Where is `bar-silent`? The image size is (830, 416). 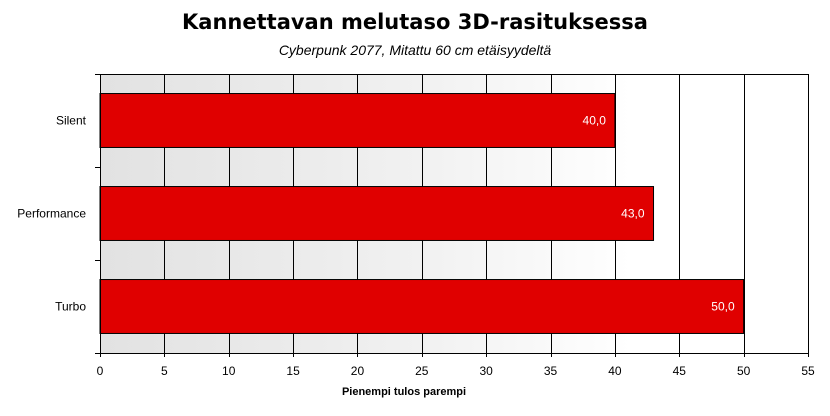 bar-silent is located at coordinates (357, 120).